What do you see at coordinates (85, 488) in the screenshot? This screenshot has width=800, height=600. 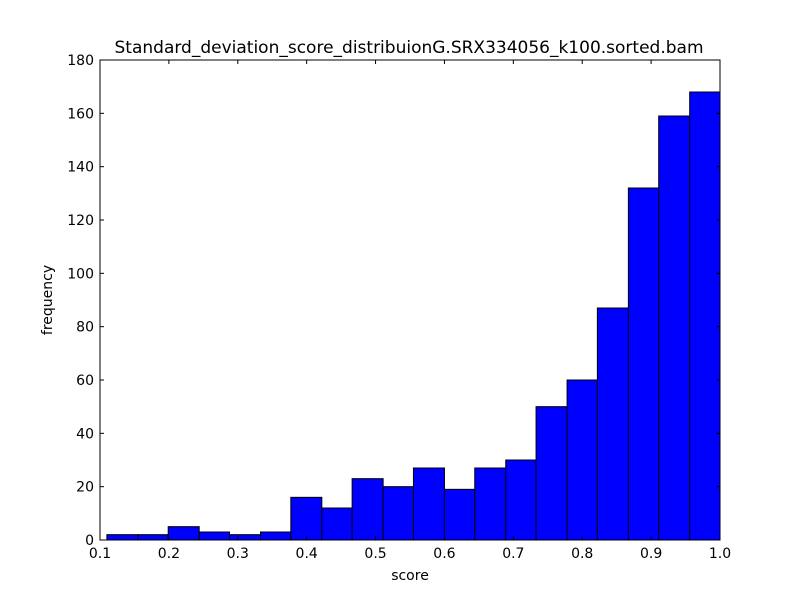 I see `y-tick-label-2: 20` at bounding box center [85, 488].